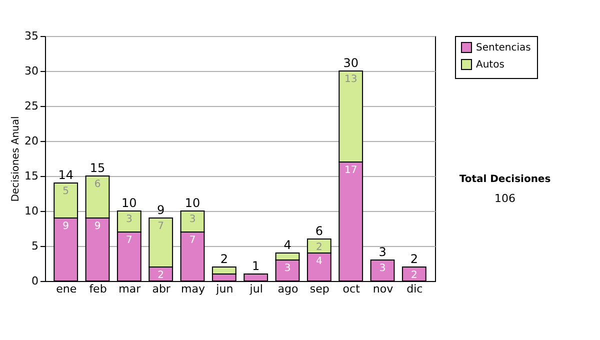 The height and width of the screenshot is (340, 600). What do you see at coordinates (319, 231) in the screenshot?
I see `total-label: 6` at bounding box center [319, 231].